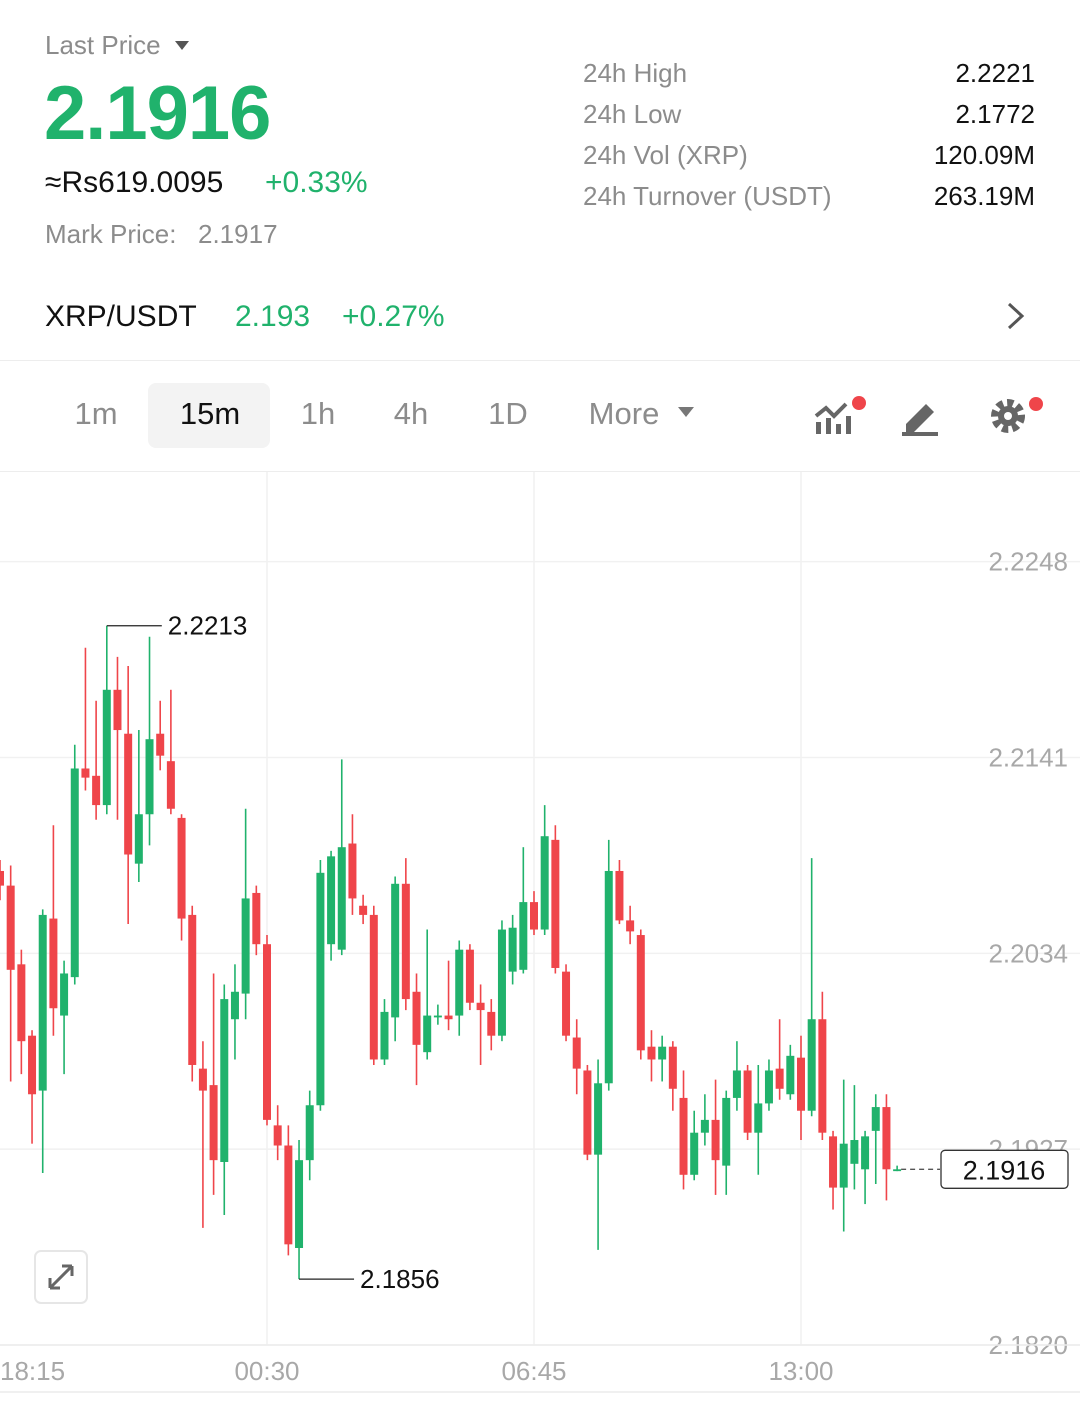 This screenshot has width=1080, height=1413. I want to click on pair-price: 2.193, so click(273, 316).